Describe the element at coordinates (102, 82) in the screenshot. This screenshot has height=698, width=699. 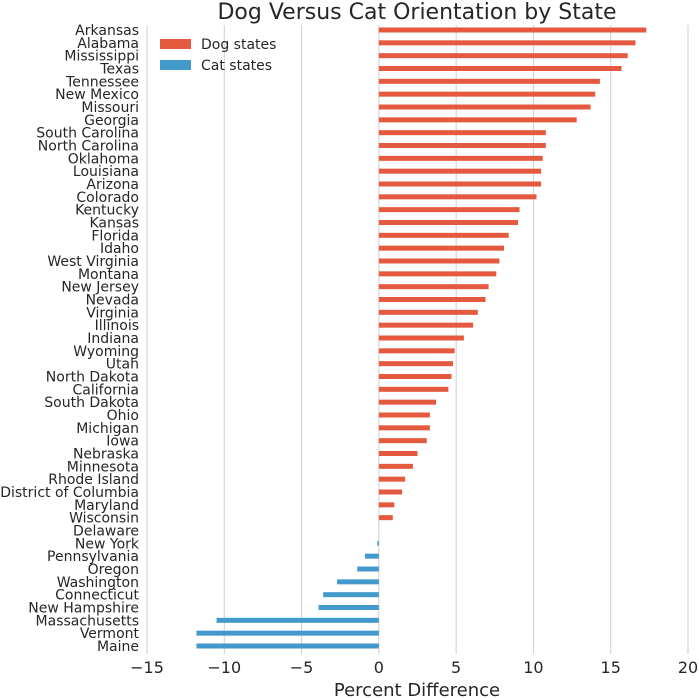
I see `y-tick-label: Tennessee` at that location.